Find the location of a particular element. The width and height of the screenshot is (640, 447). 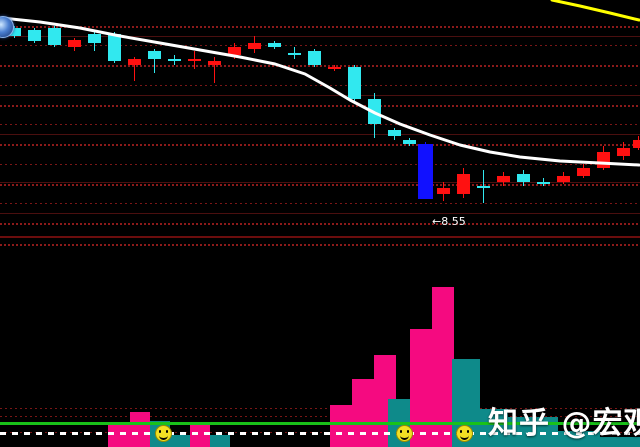

watermark-text: 知乎 @宏观论股 is located at coordinates (564, 423).